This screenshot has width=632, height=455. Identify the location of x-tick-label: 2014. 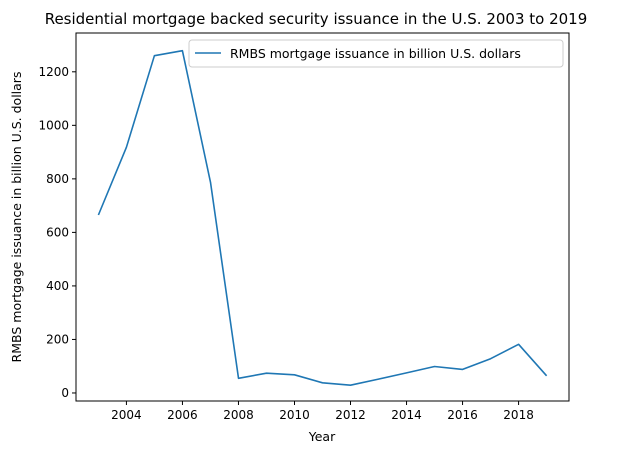
(406, 415).